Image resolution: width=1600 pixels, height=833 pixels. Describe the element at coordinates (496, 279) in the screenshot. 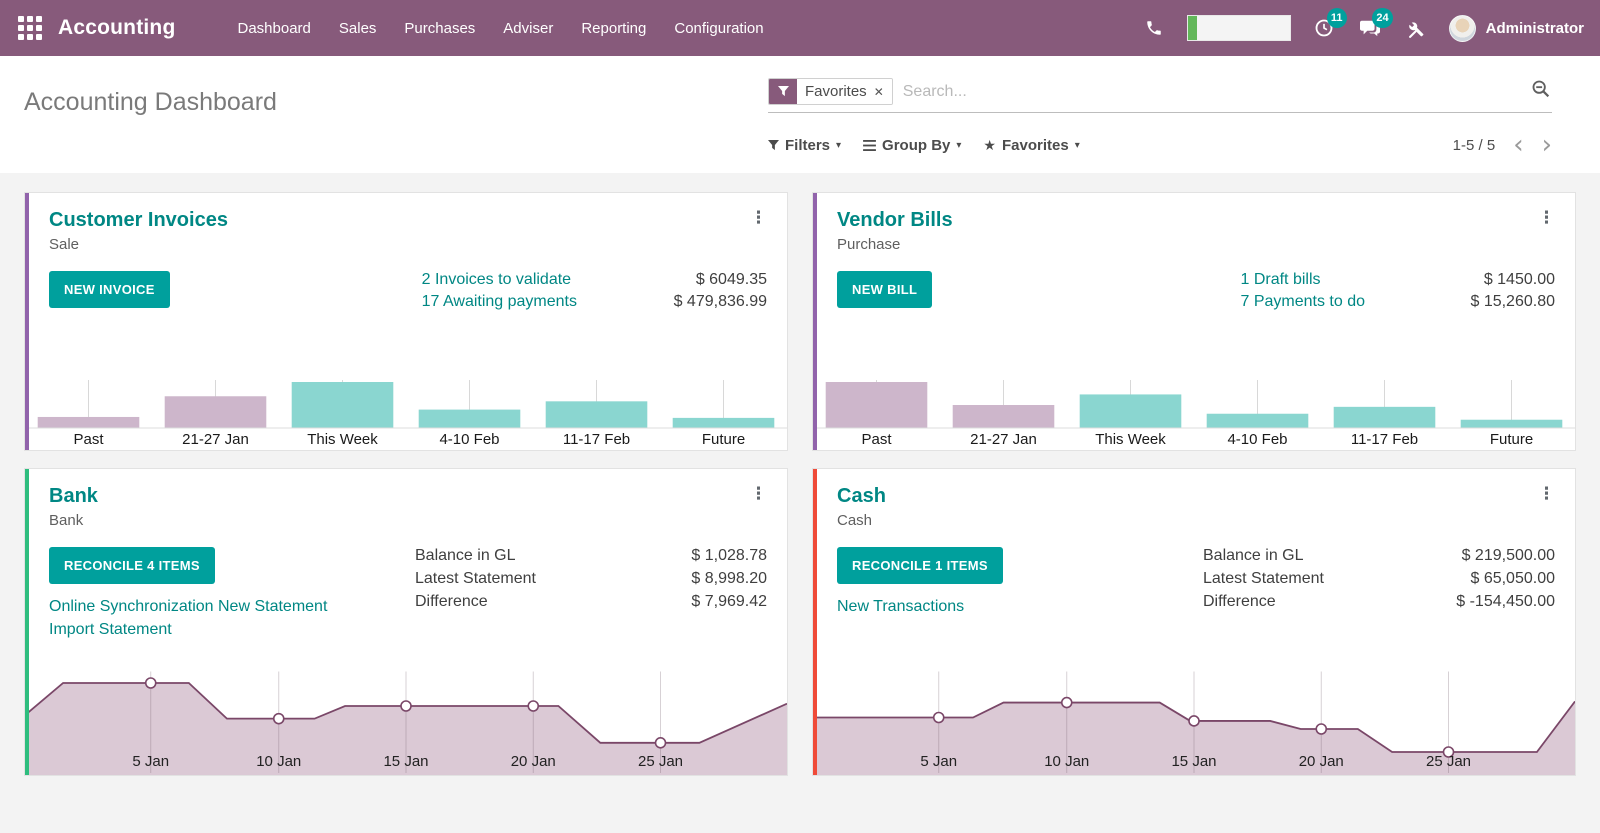

I see `invoices-to-validate-link: 2 Invoices to validate` at that location.